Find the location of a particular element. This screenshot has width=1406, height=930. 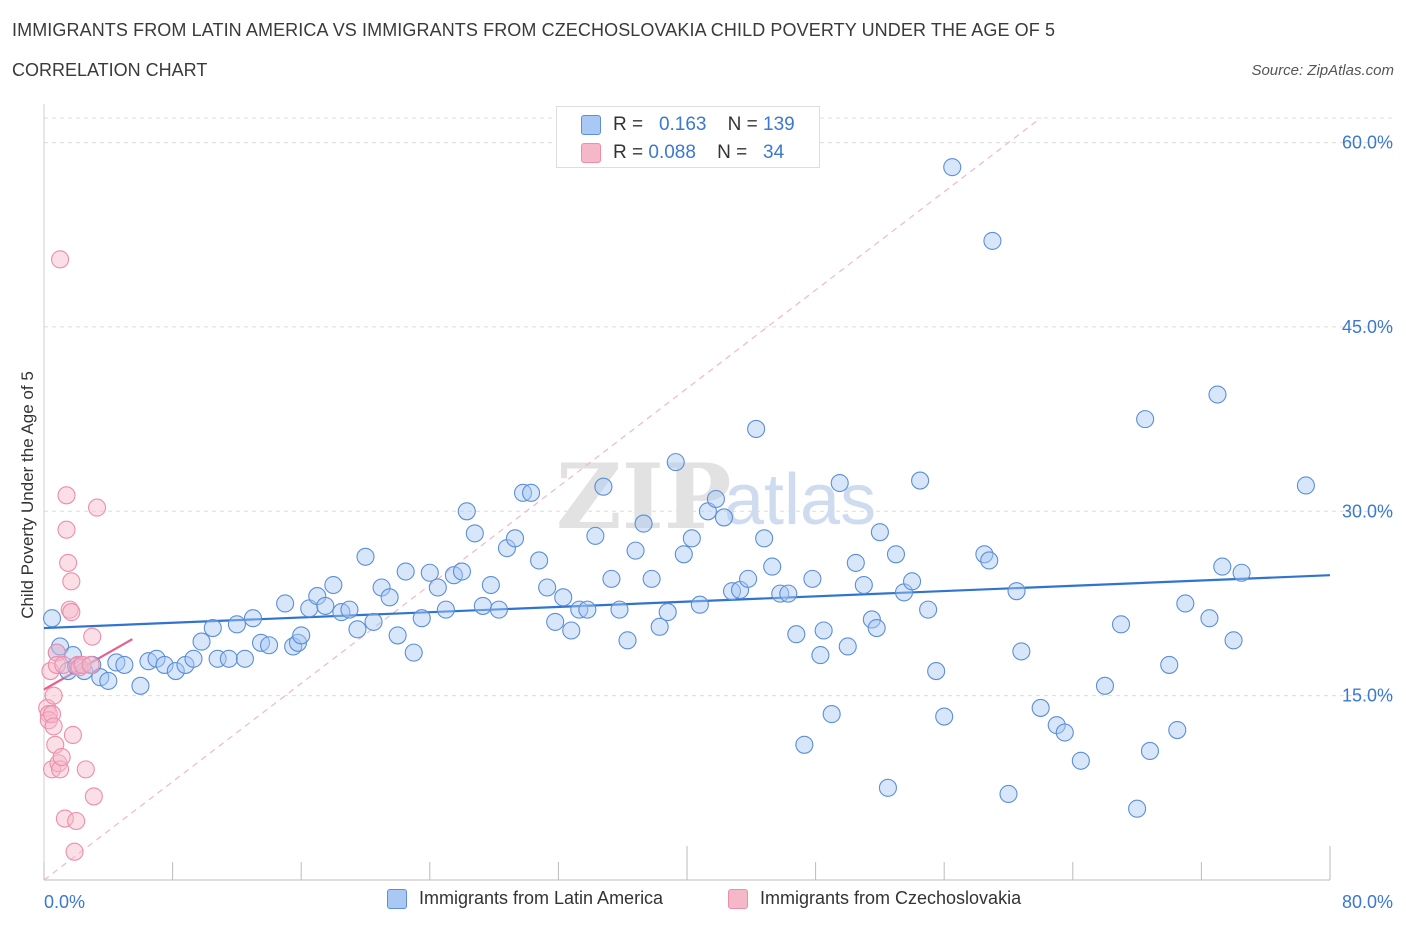

trend-line-latin-america is located at coordinates (687, 602).